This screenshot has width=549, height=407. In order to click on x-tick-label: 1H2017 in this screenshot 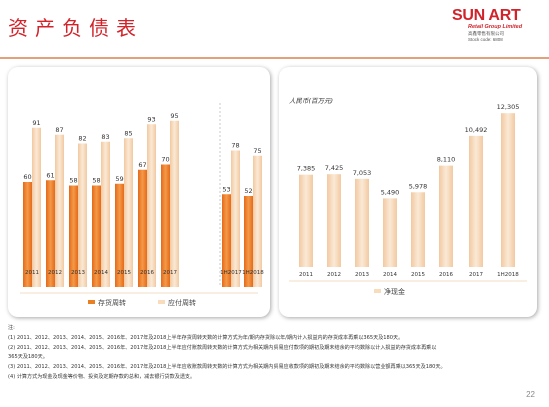, I will do `click(231, 273)`.